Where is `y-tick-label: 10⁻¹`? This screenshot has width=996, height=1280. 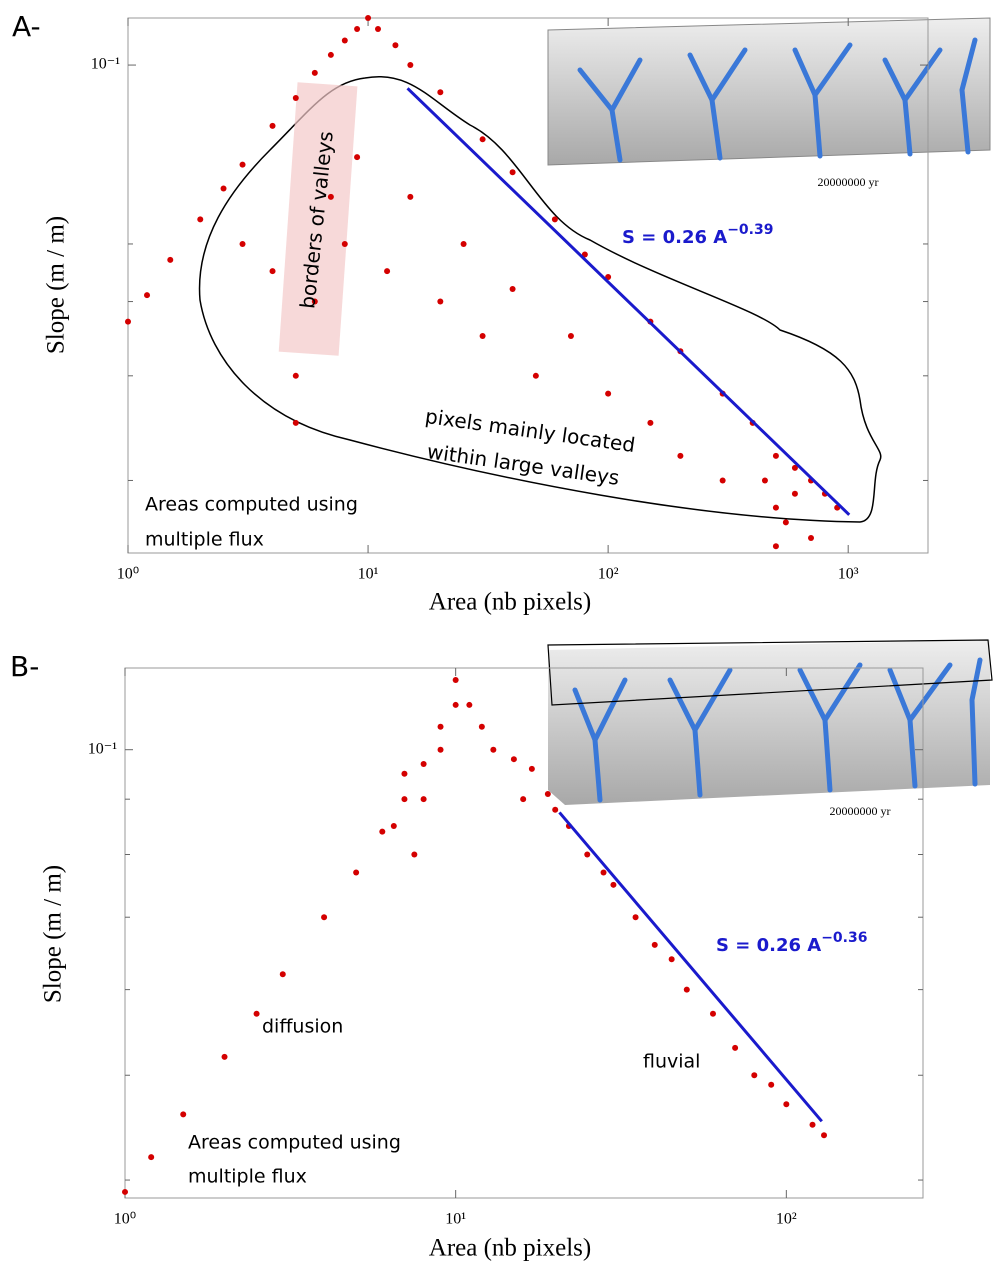 y-tick-label: 10⁻¹ is located at coordinates (105, 64).